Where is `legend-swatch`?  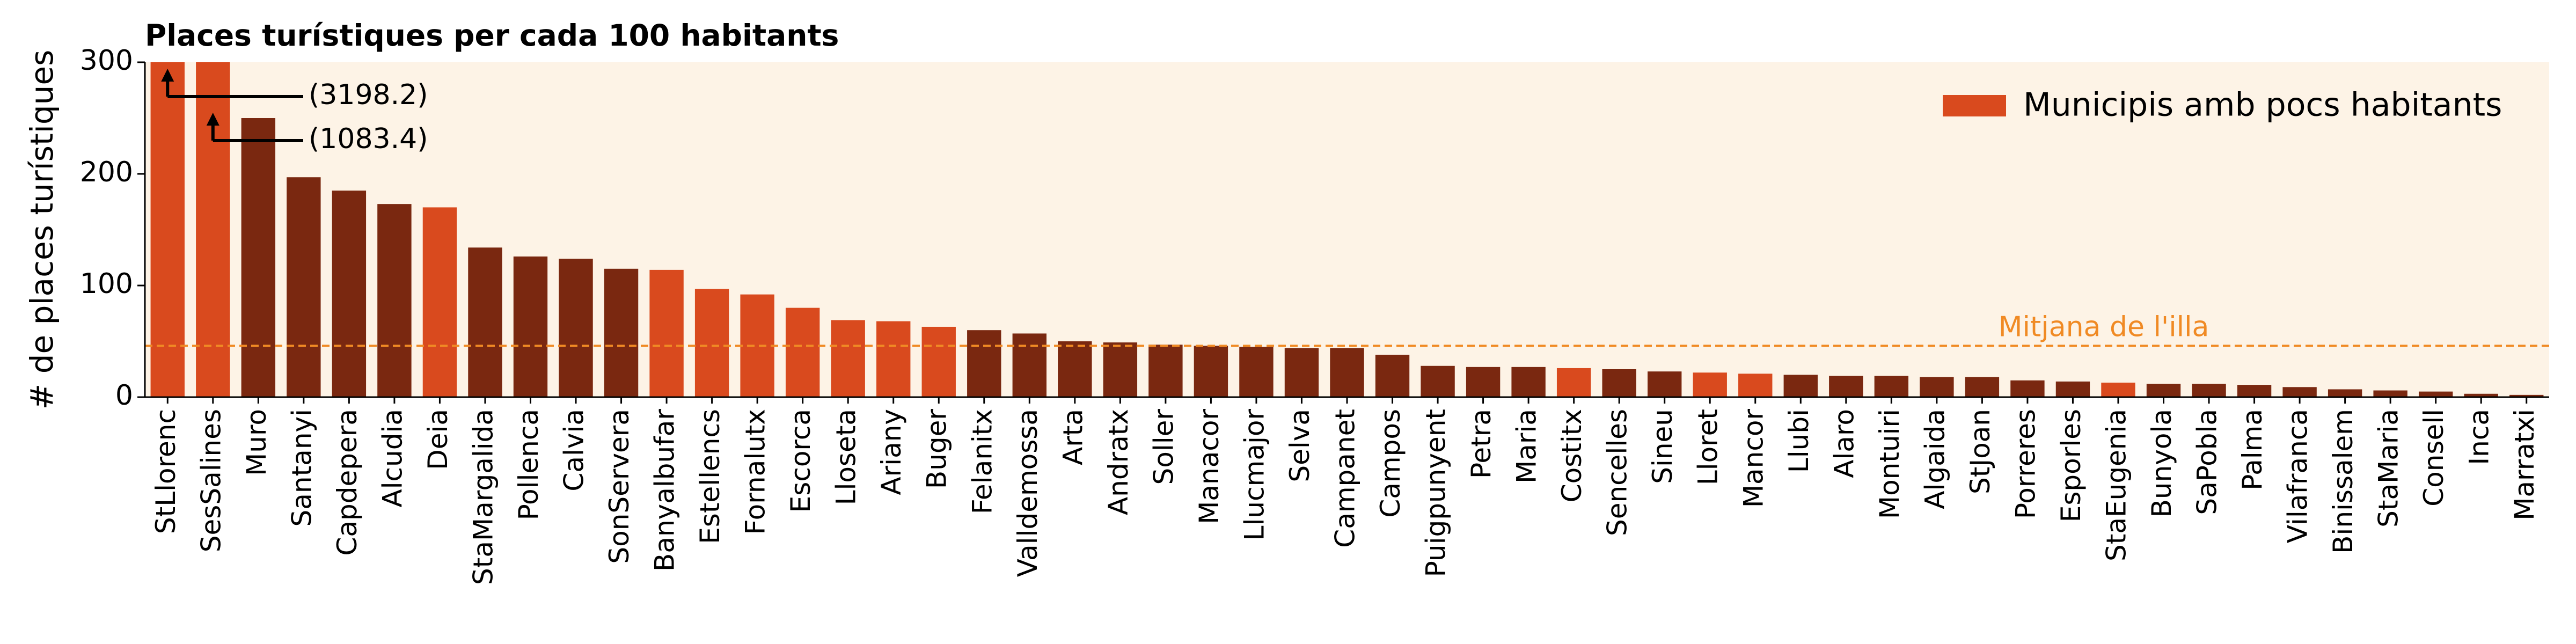 legend-swatch is located at coordinates (1974, 105).